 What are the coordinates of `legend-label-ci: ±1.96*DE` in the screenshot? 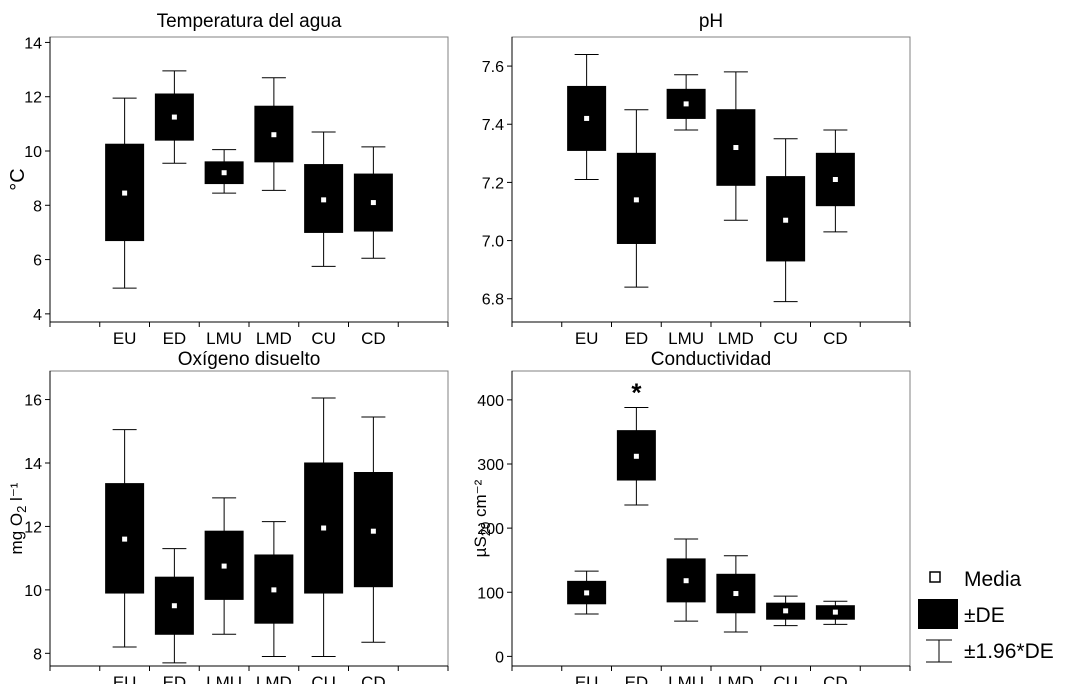 It's located at (1009, 651).